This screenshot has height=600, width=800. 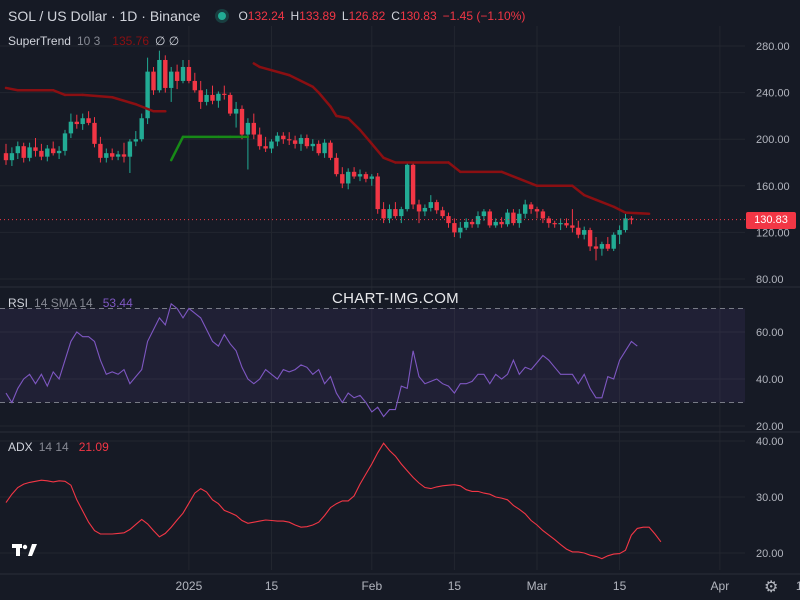 I want to click on price-y-tick-label: 280.00, so click(x=773, y=47).